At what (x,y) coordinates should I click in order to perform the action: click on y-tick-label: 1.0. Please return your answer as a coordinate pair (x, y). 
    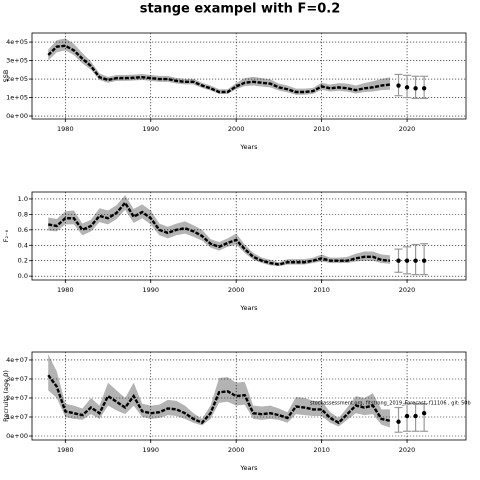
    Looking at the image, I should click on (23, 199).